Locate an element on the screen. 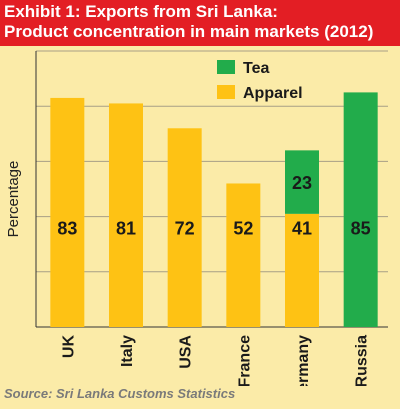  bar-apparel-germany is located at coordinates (302, 270).